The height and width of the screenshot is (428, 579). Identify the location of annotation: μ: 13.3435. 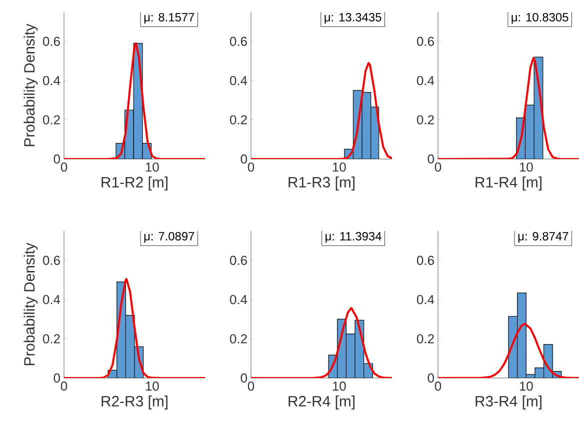
(353, 18).